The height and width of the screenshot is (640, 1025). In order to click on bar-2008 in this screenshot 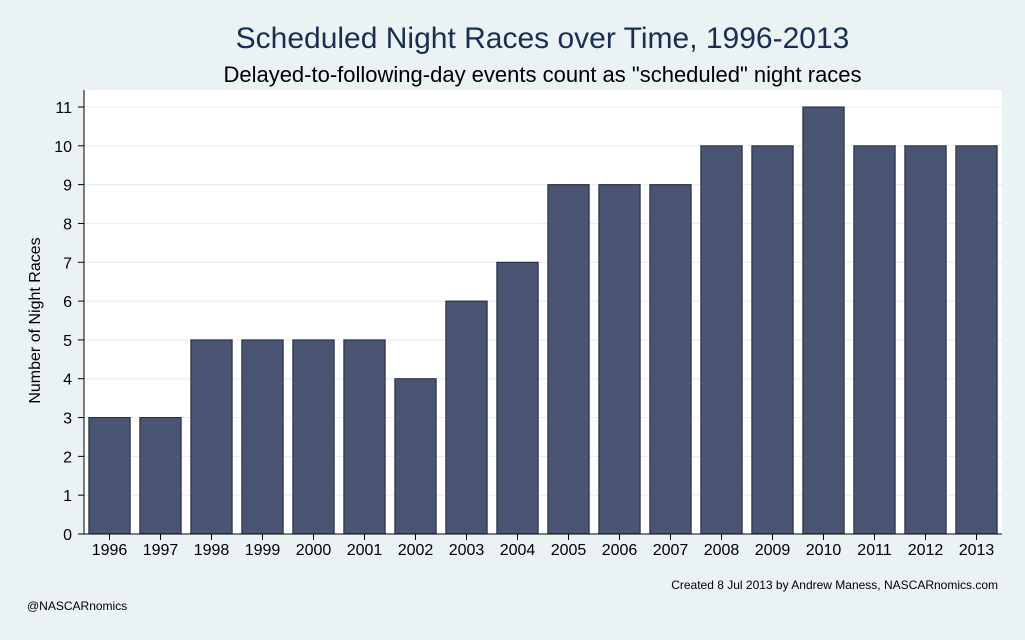, I will do `click(721, 340)`.